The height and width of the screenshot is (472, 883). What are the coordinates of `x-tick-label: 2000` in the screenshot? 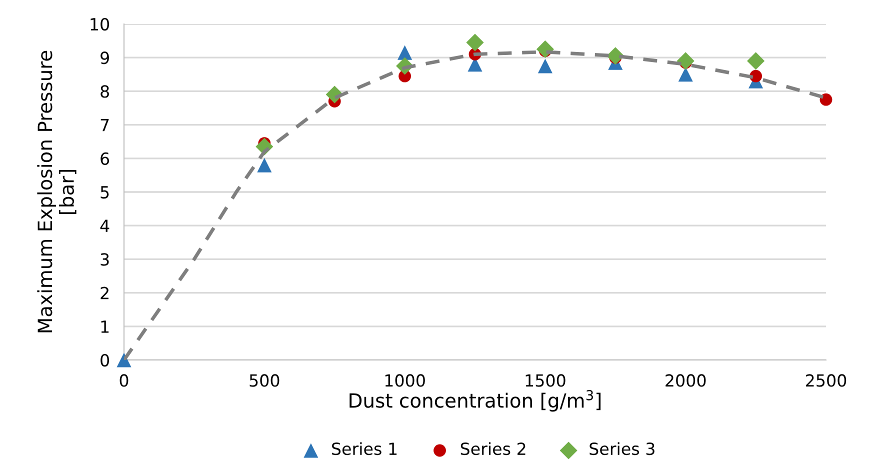 It's located at (686, 380).